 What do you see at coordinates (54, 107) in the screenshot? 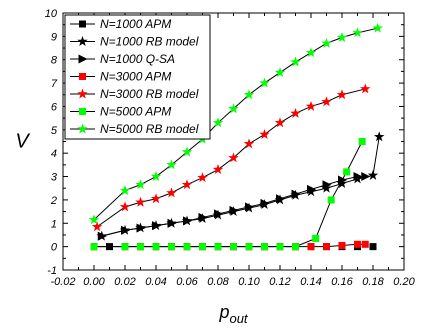
I see `y-tick-label: 6` at bounding box center [54, 107].